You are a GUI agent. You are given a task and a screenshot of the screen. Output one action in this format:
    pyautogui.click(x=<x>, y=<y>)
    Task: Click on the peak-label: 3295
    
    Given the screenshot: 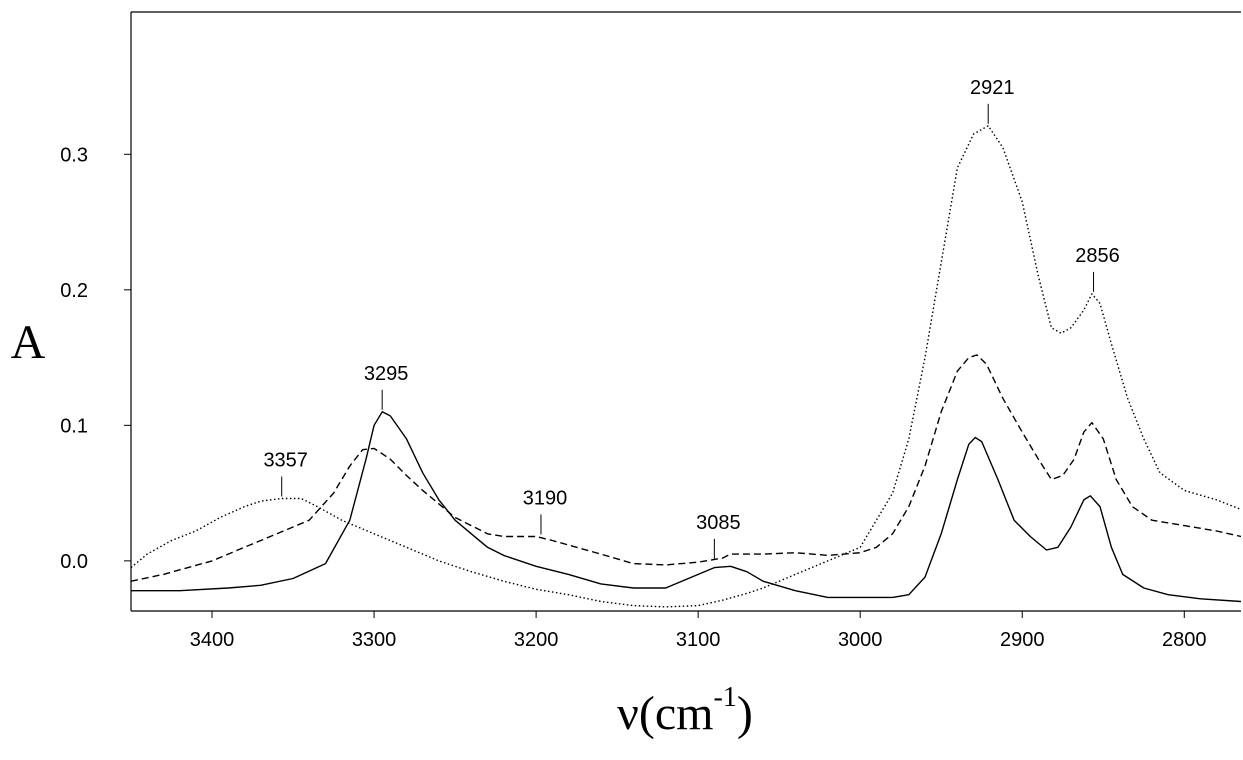 What is the action you would take?
    pyautogui.click(x=386, y=374)
    